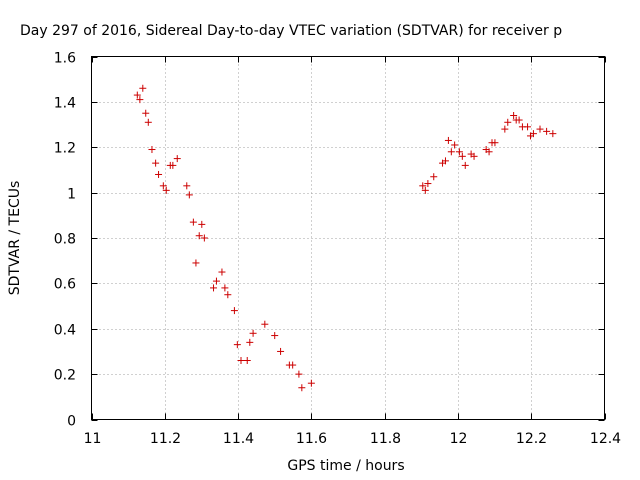  Describe the element at coordinates (345, 466) in the screenshot. I see `x-axis-label: GPS time / hours` at that location.